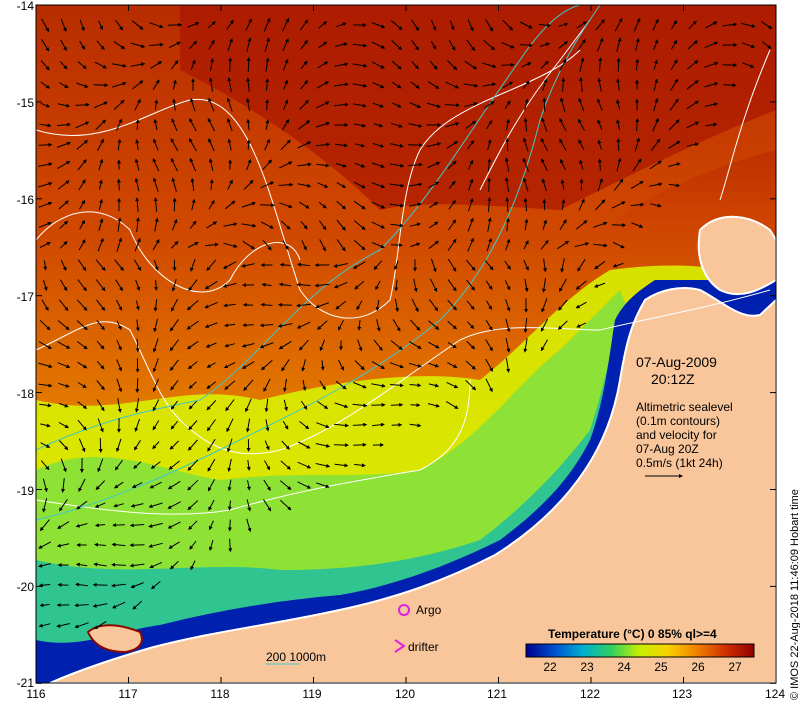 This screenshot has width=800, height=710. I want to click on depth-legend-label: 200 1000m, so click(296, 657).